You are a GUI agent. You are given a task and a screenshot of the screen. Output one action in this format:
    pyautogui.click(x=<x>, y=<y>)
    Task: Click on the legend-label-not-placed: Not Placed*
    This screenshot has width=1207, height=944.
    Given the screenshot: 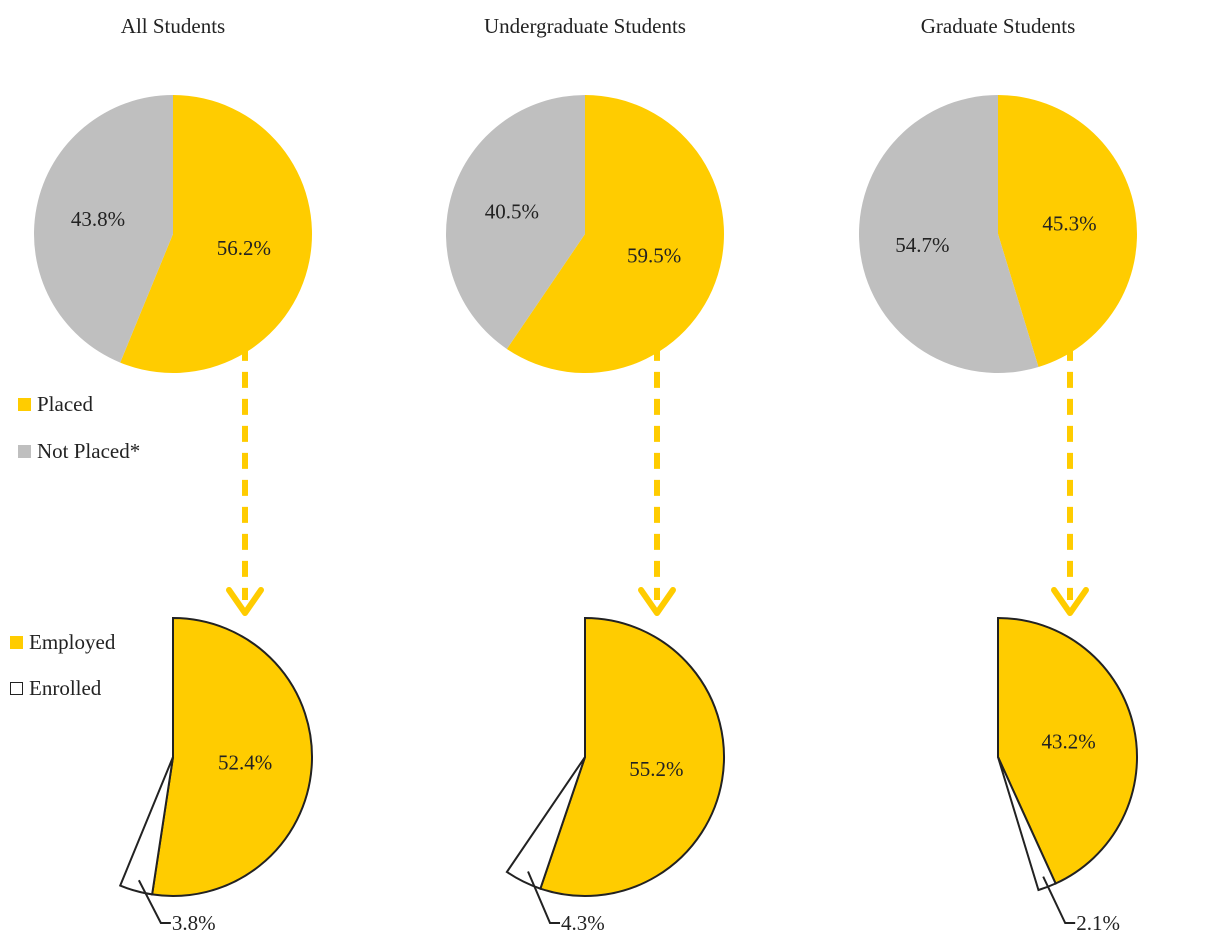 What is the action you would take?
    pyautogui.click(x=89, y=451)
    